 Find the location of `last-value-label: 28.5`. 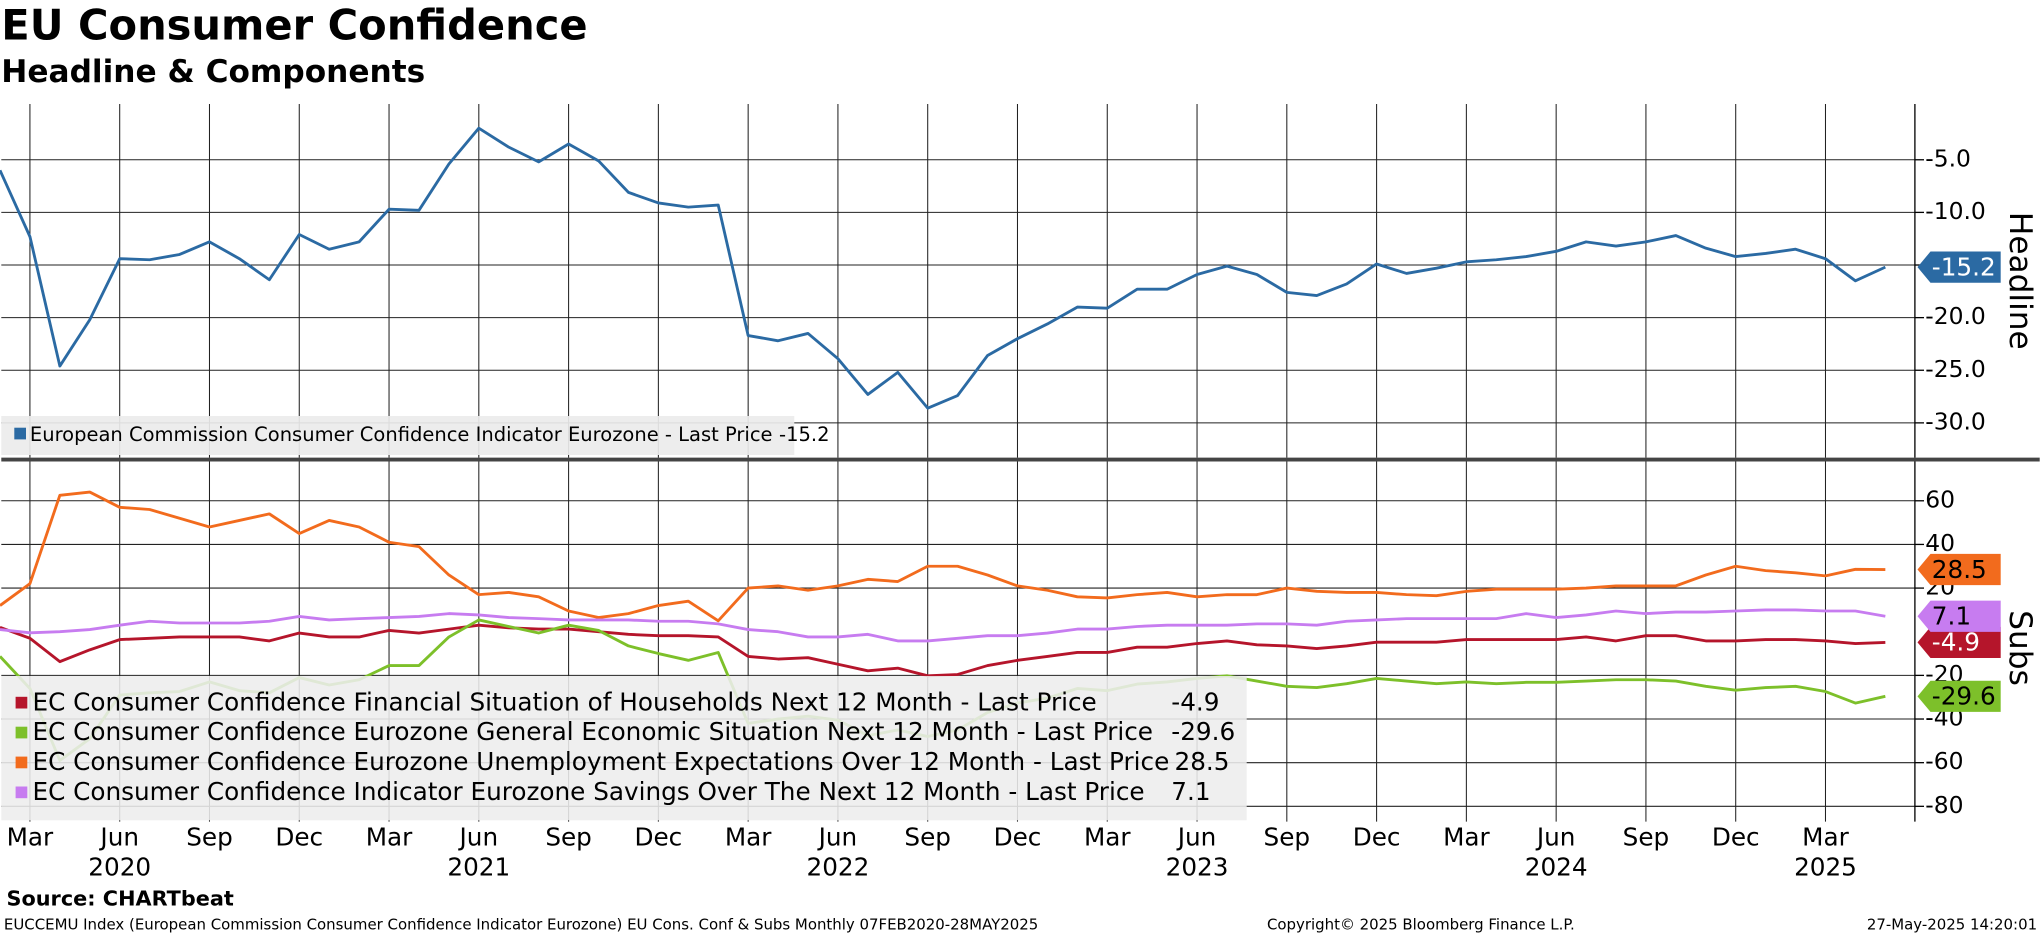

last-value-label: 28.5 is located at coordinates (1959, 569).